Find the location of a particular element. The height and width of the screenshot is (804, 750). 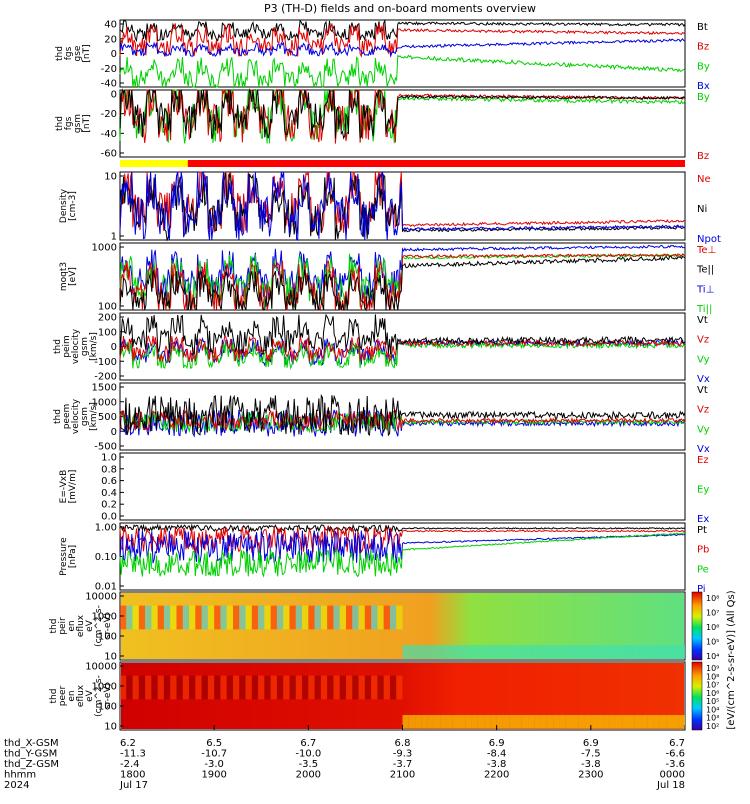

legend-entry: Ez is located at coordinates (703, 460).